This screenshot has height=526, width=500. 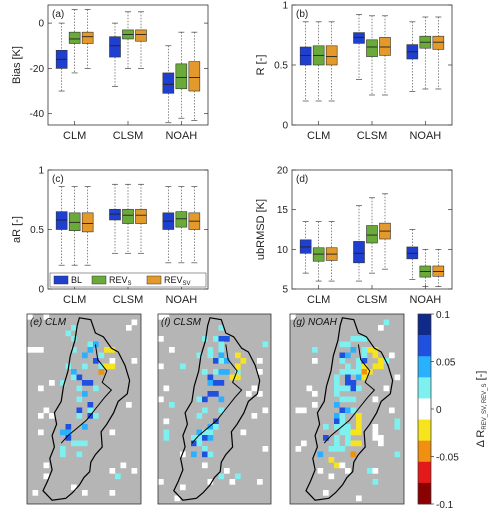 What do you see at coordinates (37, 230) in the screenshot?
I see `y-tick-label: 0.5` at bounding box center [37, 230].